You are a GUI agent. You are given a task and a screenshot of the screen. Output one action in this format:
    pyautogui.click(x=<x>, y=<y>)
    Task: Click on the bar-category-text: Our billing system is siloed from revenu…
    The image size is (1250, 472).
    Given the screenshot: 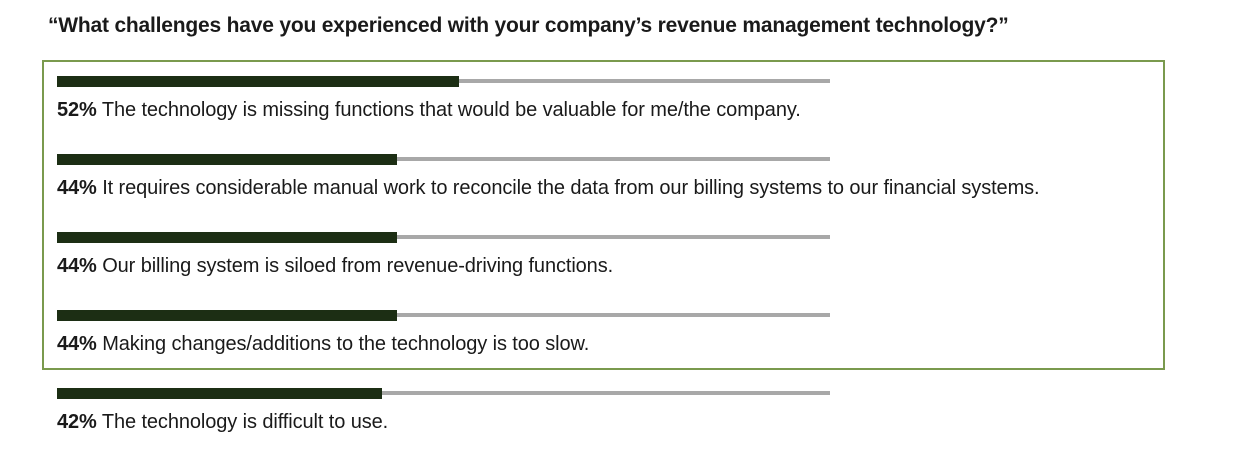 What is the action you would take?
    pyautogui.click(x=355, y=266)
    